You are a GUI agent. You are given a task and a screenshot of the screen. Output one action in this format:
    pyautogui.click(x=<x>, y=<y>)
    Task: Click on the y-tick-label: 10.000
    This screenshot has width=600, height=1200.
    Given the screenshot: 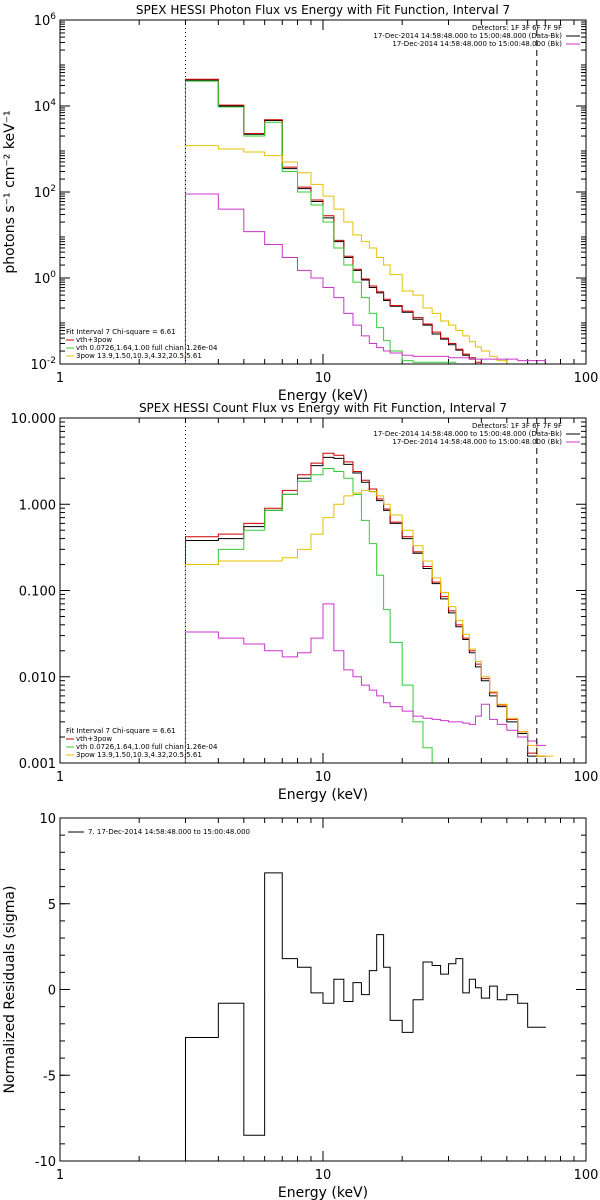 What is the action you would take?
    pyautogui.click(x=34, y=419)
    